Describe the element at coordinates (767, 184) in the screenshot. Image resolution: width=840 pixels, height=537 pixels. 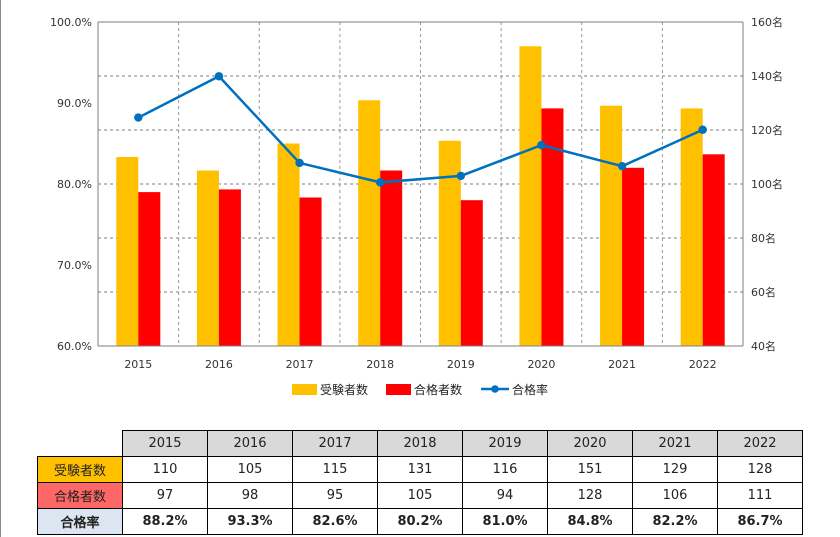
I see `right-tick-label: 100名` at that location.